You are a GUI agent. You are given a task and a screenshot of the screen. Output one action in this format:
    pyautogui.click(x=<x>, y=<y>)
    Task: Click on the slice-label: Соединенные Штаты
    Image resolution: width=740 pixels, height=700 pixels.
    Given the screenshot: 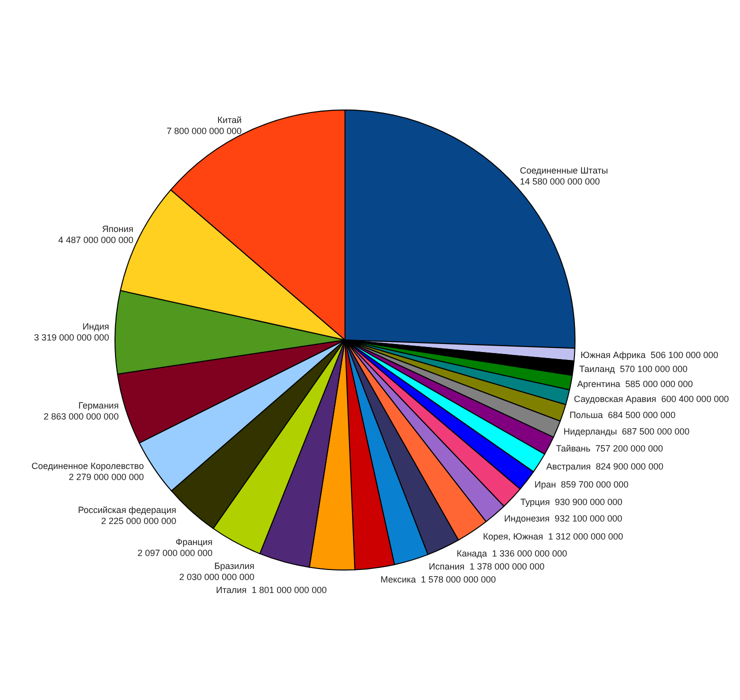 What is the action you would take?
    pyautogui.click(x=564, y=171)
    